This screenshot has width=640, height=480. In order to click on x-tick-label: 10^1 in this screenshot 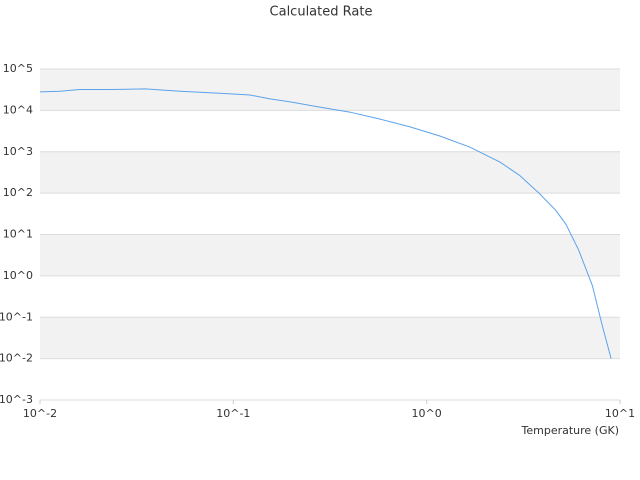, I will do `click(620, 413)`.